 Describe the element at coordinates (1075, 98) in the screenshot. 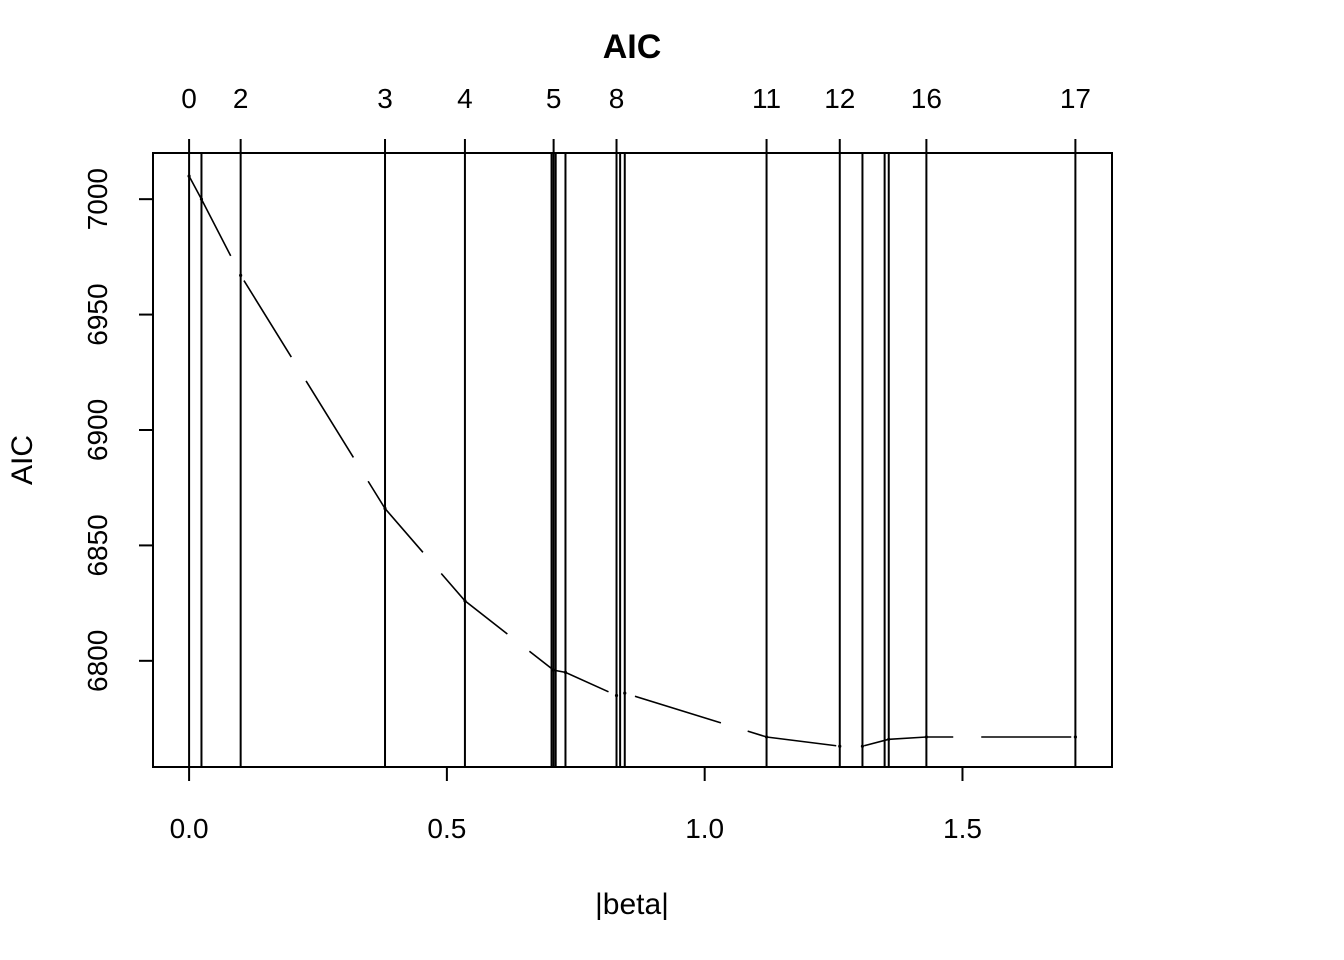

I see `top-tick-label-9: 17` at that location.